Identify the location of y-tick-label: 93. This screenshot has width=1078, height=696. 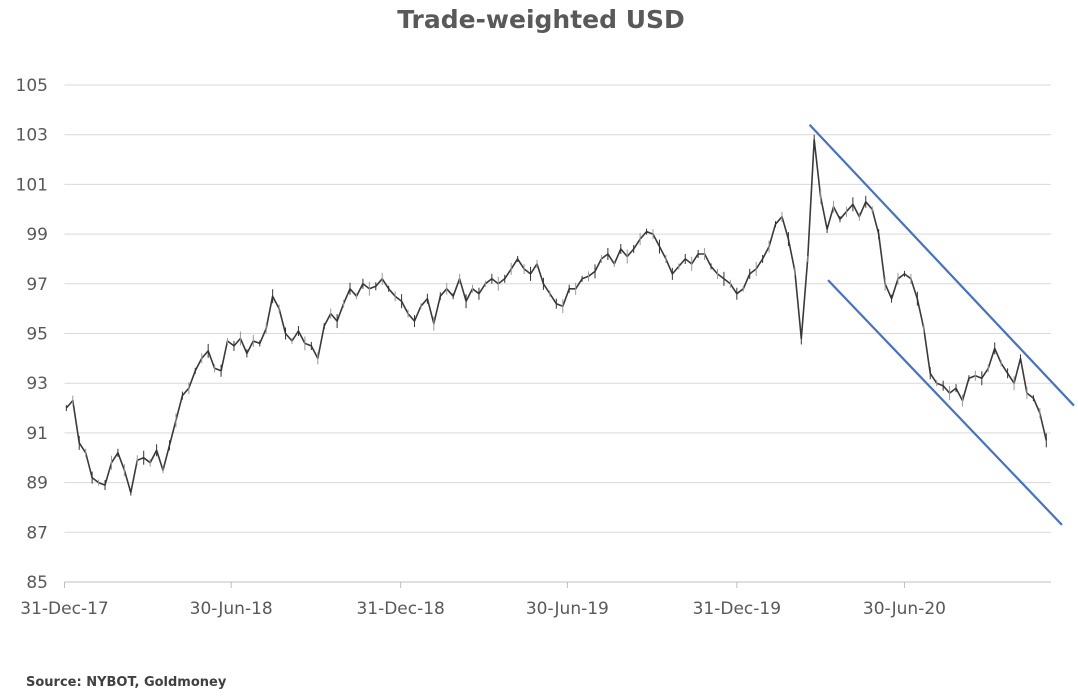
(37, 384).